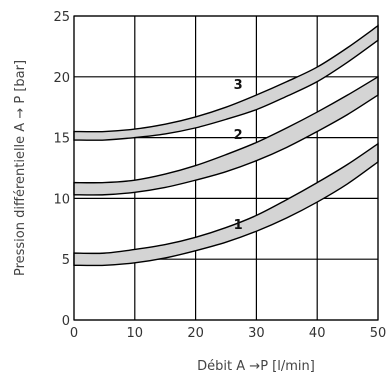 This screenshot has height=378, width=387. What do you see at coordinates (66, 321) in the screenshot?
I see `y-tick-label-0: 0` at bounding box center [66, 321].